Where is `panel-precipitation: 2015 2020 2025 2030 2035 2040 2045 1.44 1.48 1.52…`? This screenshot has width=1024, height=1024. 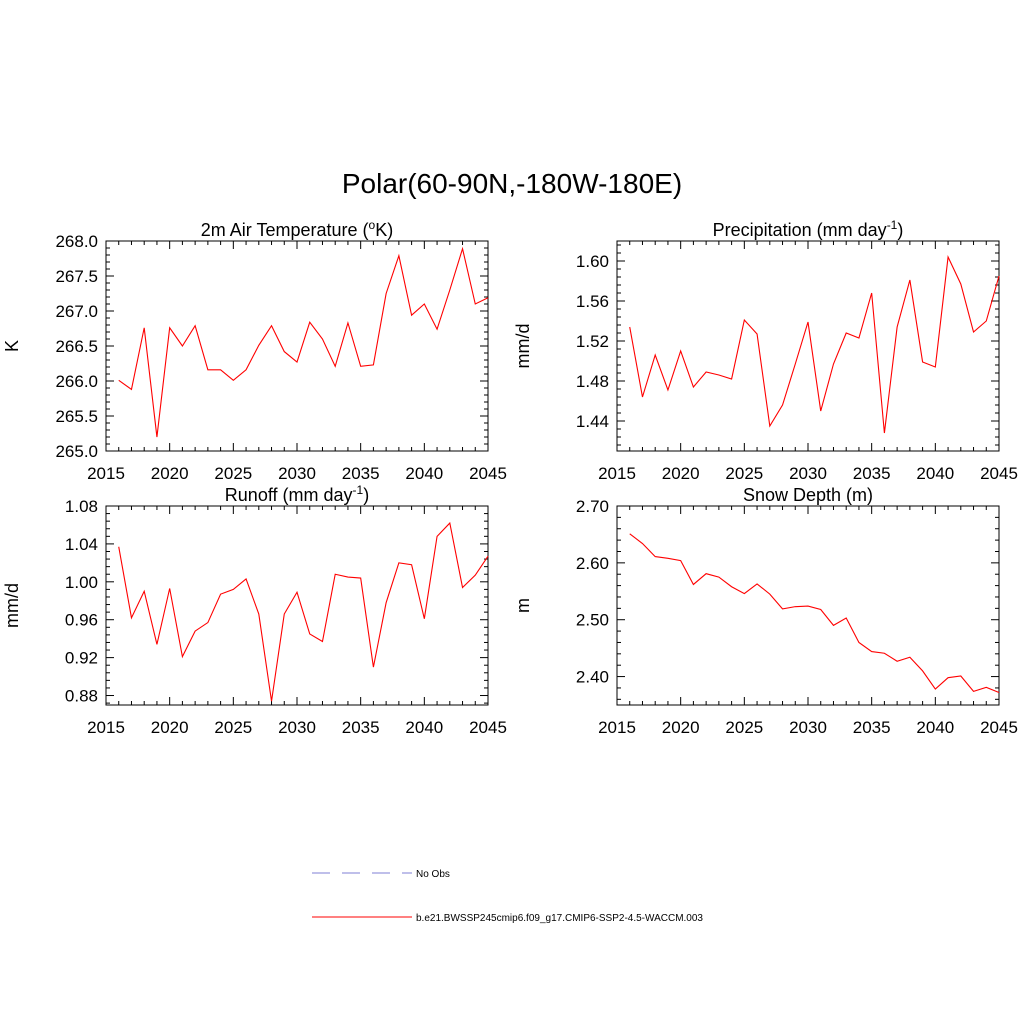
panel-precipitation: 2015 2020 2025 2030 2035 2040 2045 1.44 1.48 1.52… is located at coordinates (765, 350).